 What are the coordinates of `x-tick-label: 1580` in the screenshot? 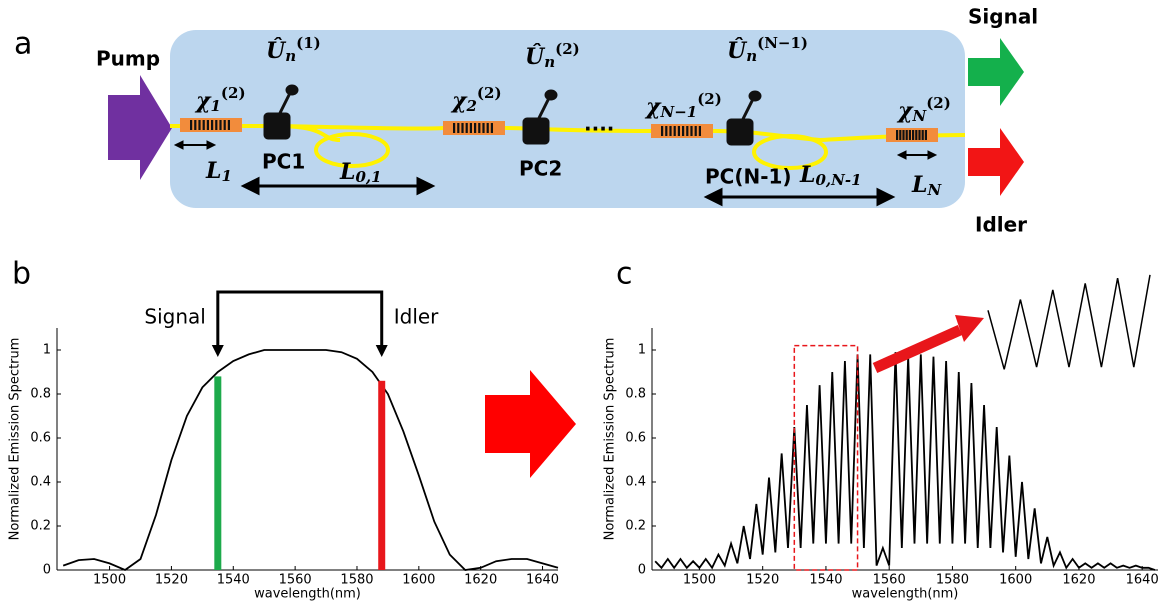 It's located at (356, 580).